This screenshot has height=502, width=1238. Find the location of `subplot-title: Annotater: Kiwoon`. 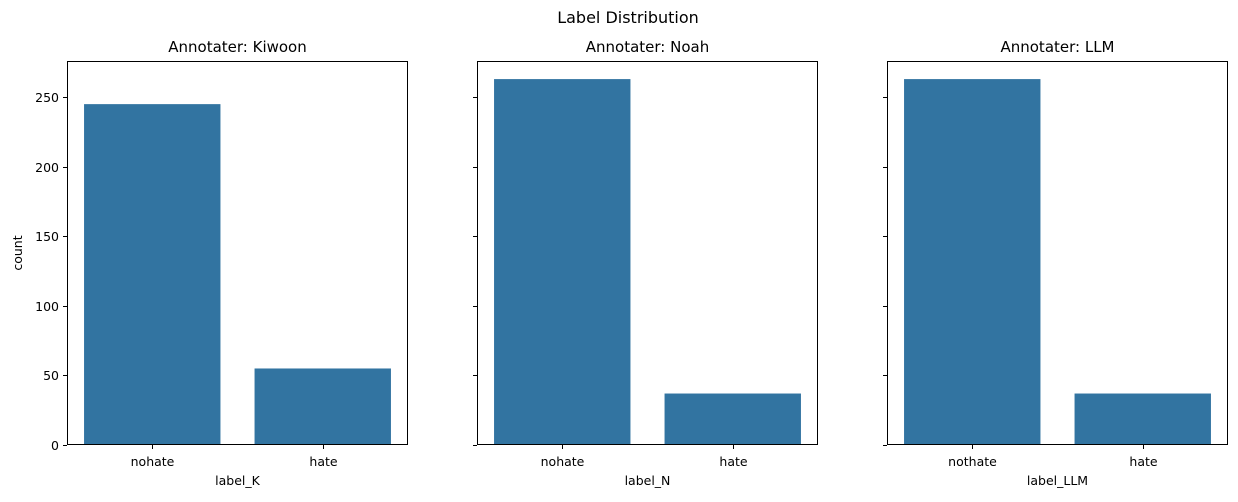

subplot-title: Annotater: Kiwoon is located at coordinates (237, 47).